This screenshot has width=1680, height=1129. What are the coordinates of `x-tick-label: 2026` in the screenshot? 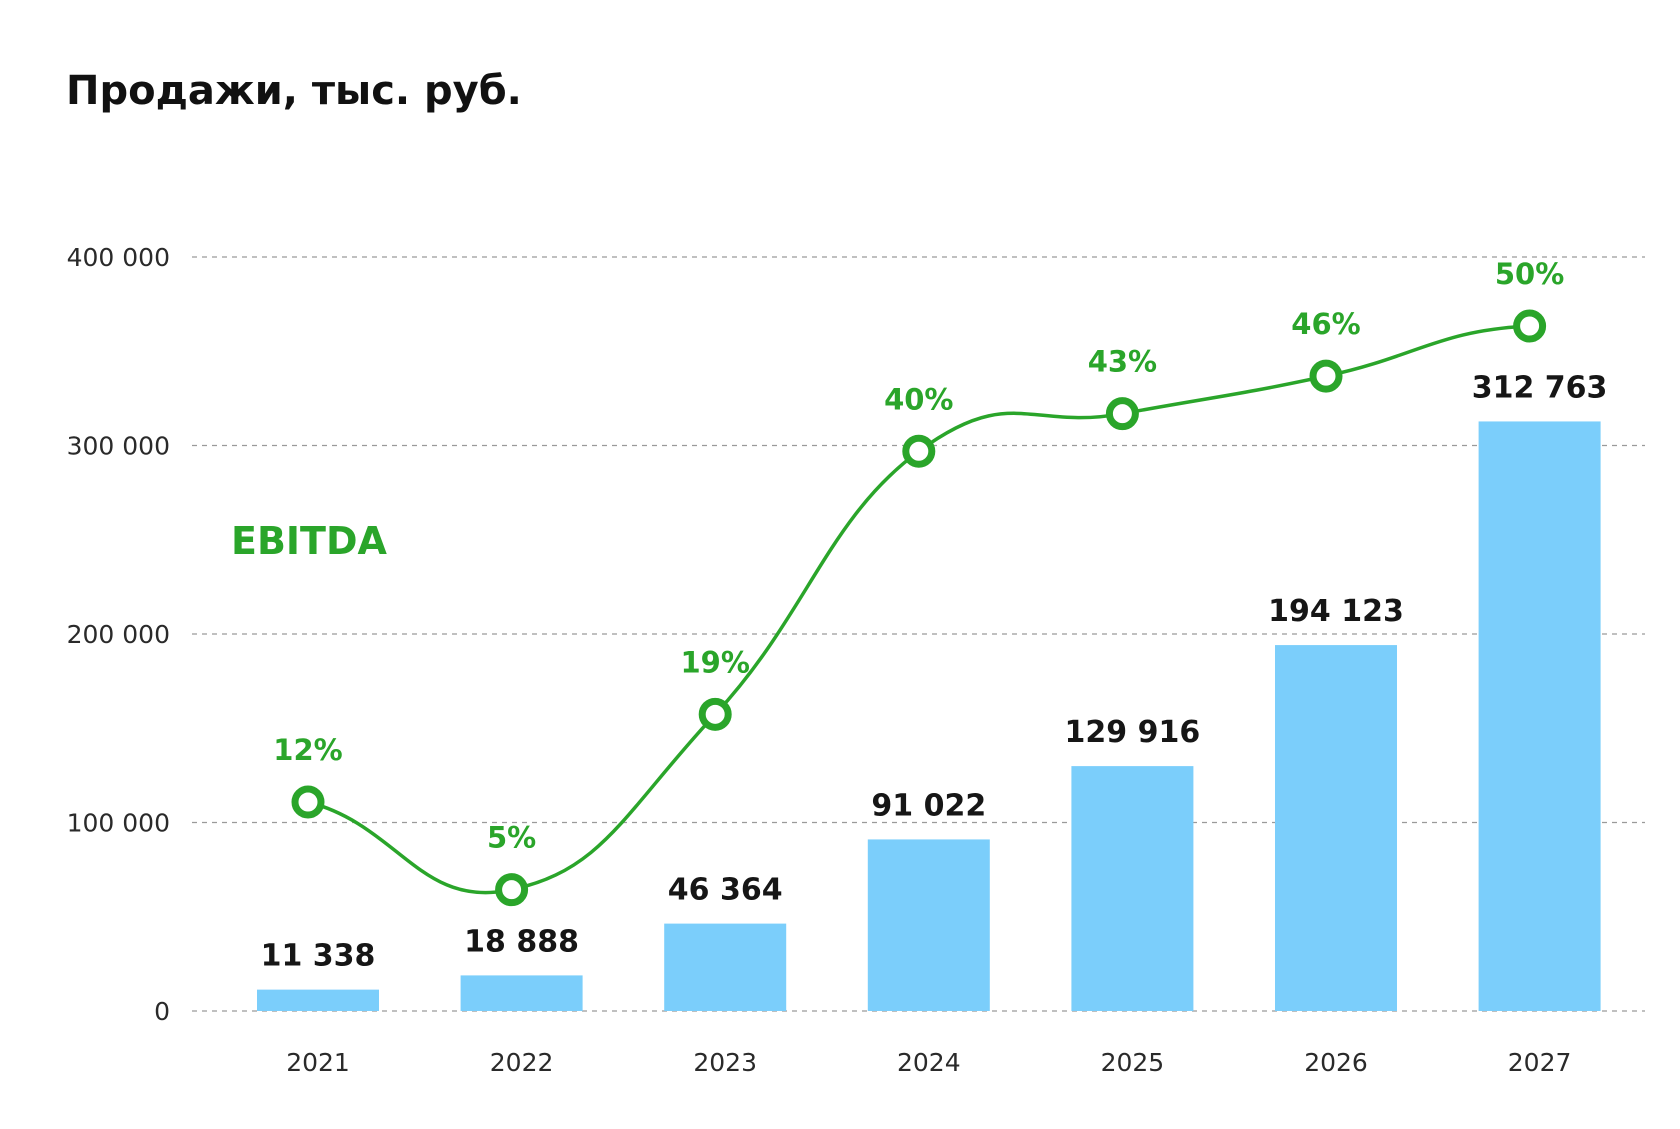 It's located at (1336, 1062).